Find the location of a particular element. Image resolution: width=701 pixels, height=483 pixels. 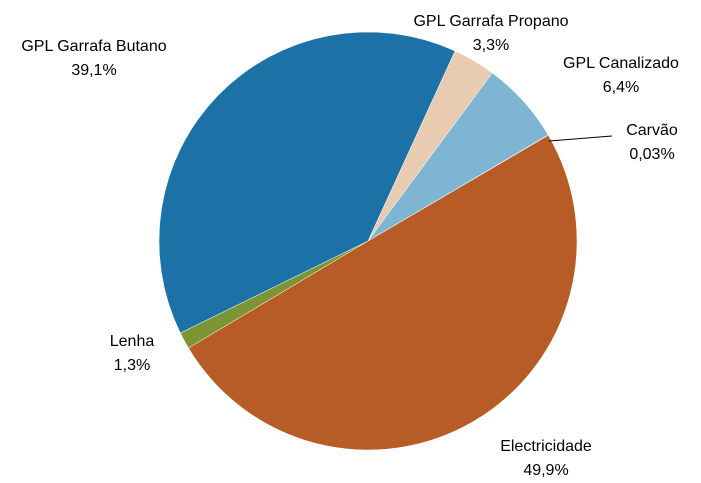

slice-label: Carvão is located at coordinates (652, 130).